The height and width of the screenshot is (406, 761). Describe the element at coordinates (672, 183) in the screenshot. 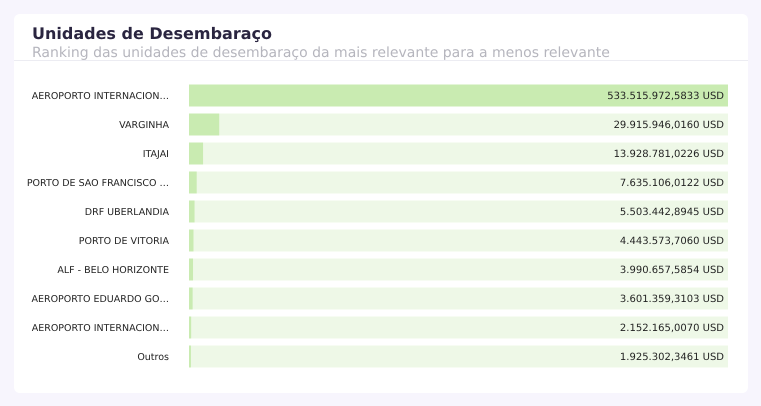

I see `data-label: 7.635.106,0122 USD` at that location.